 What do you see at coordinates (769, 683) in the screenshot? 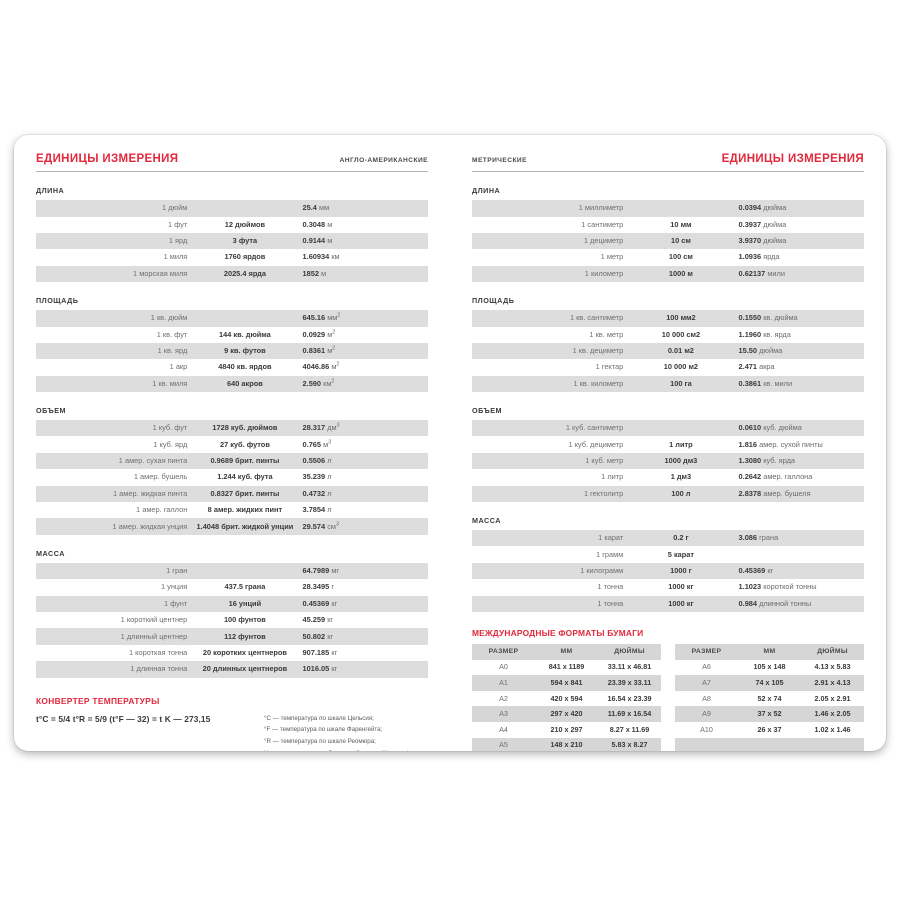
I see `cell-paper-mm: 74 x 105` at bounding box center [769, 683].